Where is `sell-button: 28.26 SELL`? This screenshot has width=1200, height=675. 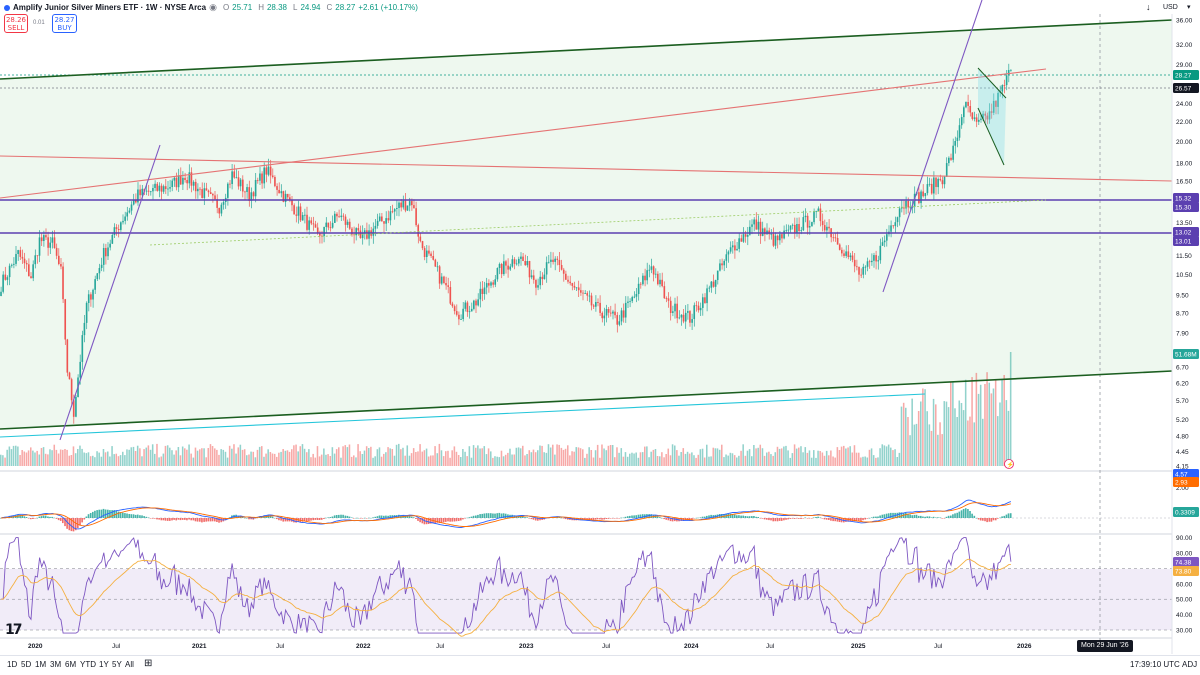 sell-button: 28.26 SELL is located at coordinates (16, 23).